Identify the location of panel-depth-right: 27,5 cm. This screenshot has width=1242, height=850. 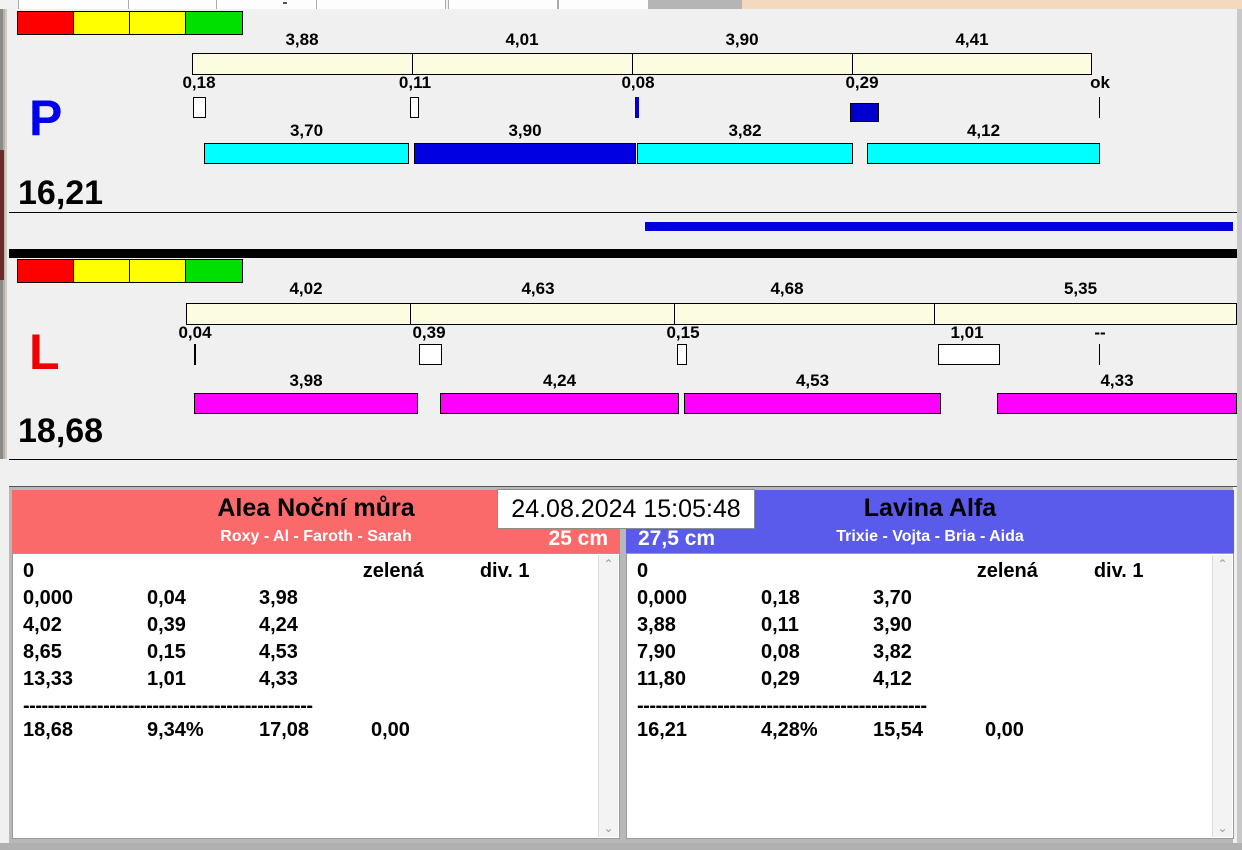
(677, 538).